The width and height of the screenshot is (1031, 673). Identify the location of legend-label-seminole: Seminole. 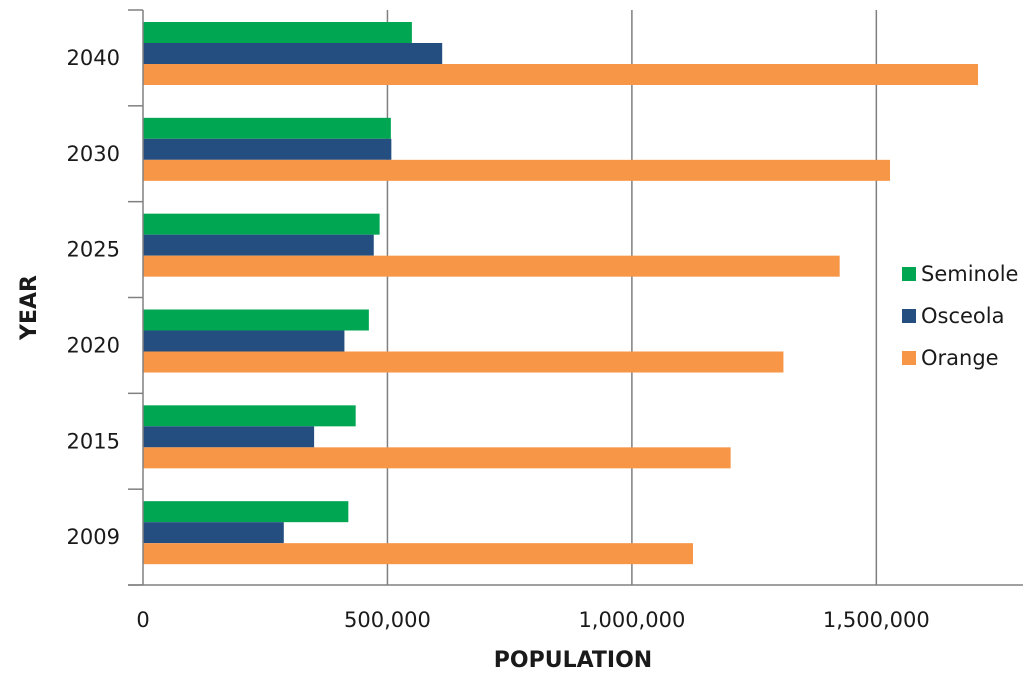
(969, 274).